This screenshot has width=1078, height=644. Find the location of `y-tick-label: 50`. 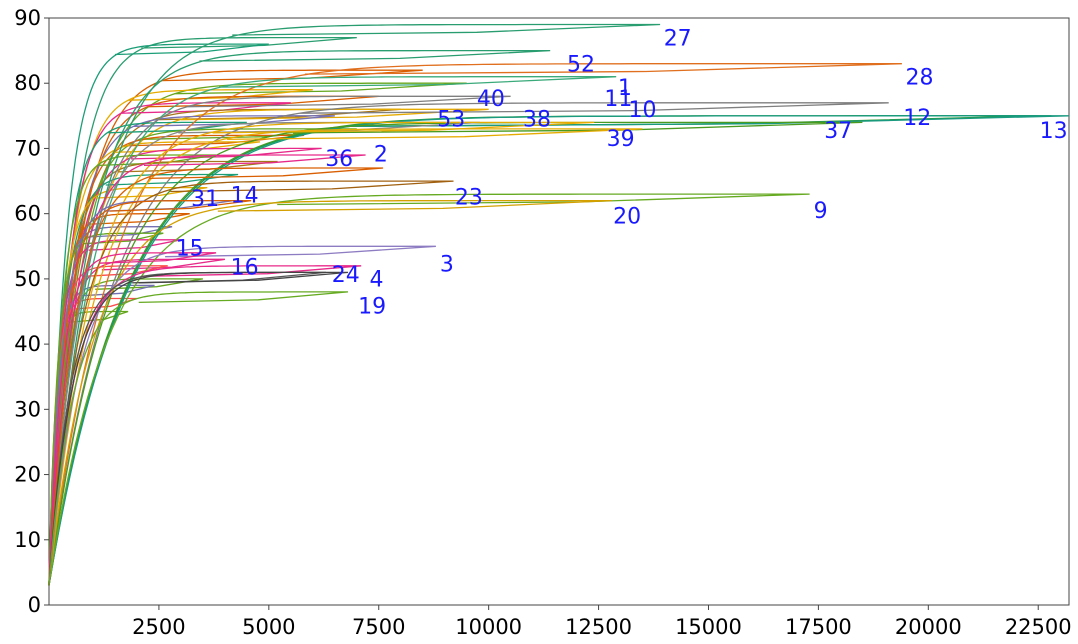

y-tick-label: 50 is located at coordinates (27, 279).